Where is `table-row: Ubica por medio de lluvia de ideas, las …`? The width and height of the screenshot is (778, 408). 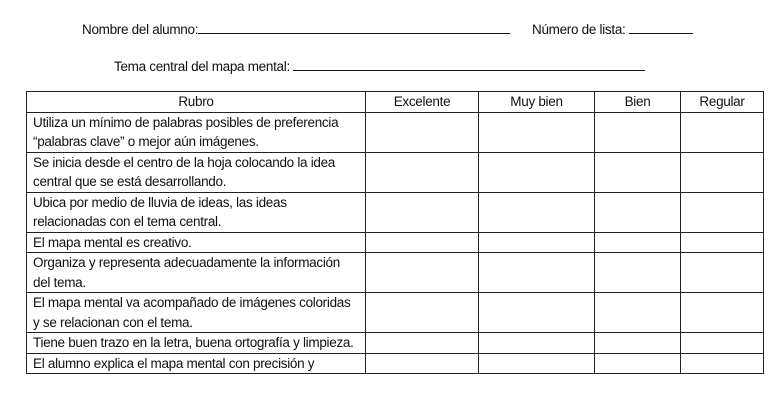 table-row: Ubica por medio de lluvia de ideas, las … is located at coordinates (395, 212).